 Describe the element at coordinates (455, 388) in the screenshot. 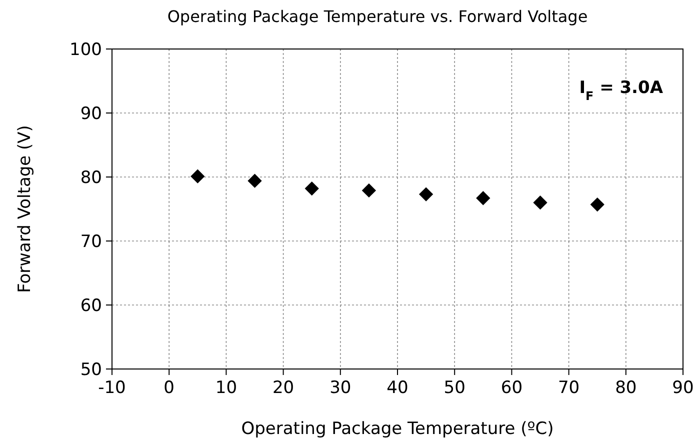

I see `x-tick-label: 50` at that location.